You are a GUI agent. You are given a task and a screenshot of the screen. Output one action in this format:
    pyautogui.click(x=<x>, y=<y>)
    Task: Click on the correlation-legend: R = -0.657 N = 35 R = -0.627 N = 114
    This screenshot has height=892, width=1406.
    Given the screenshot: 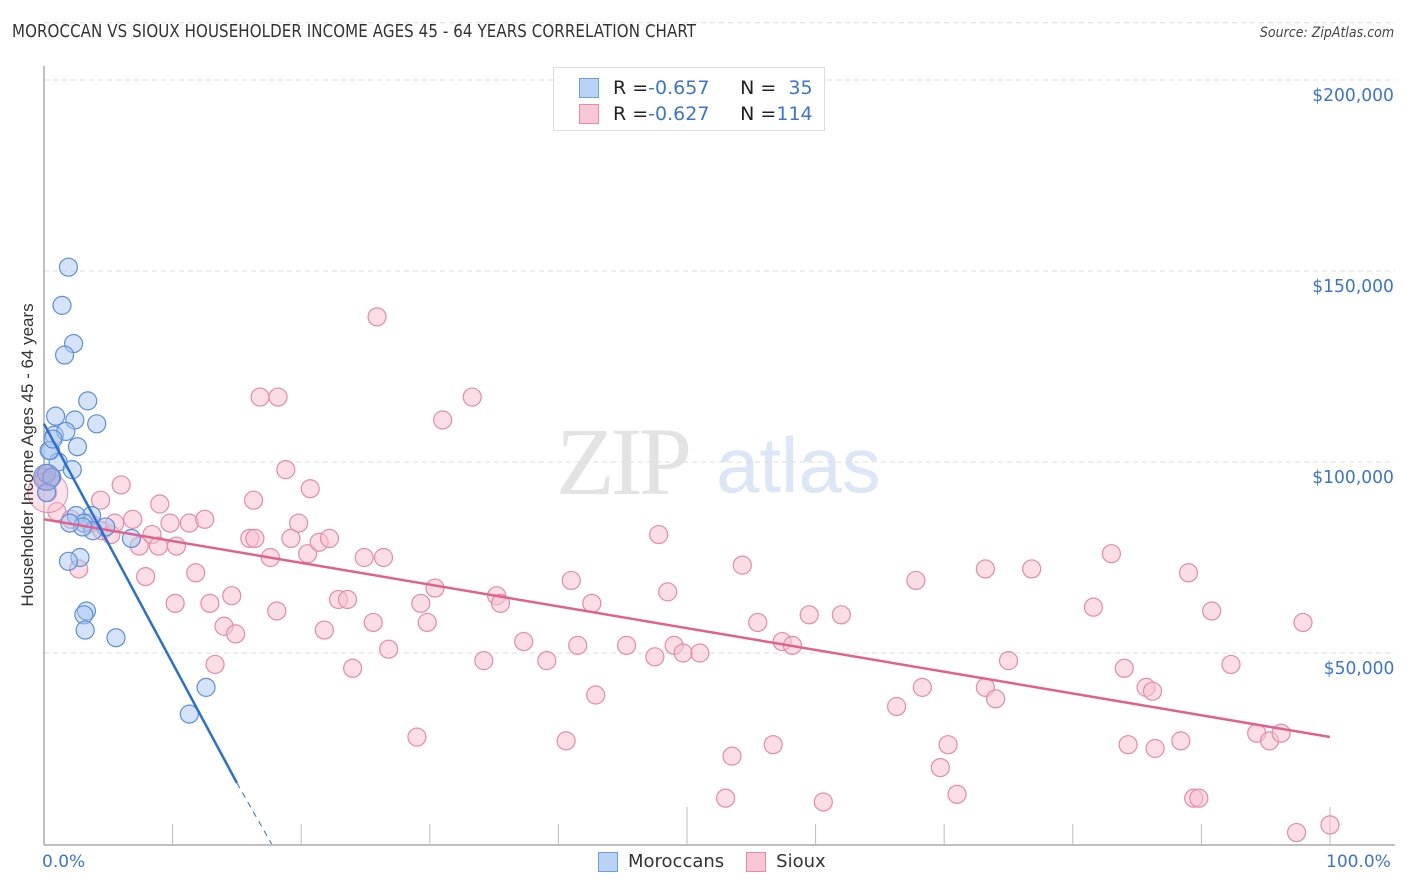 What is the action you would take?
    pyautogui.click(x=689, y=99)
    